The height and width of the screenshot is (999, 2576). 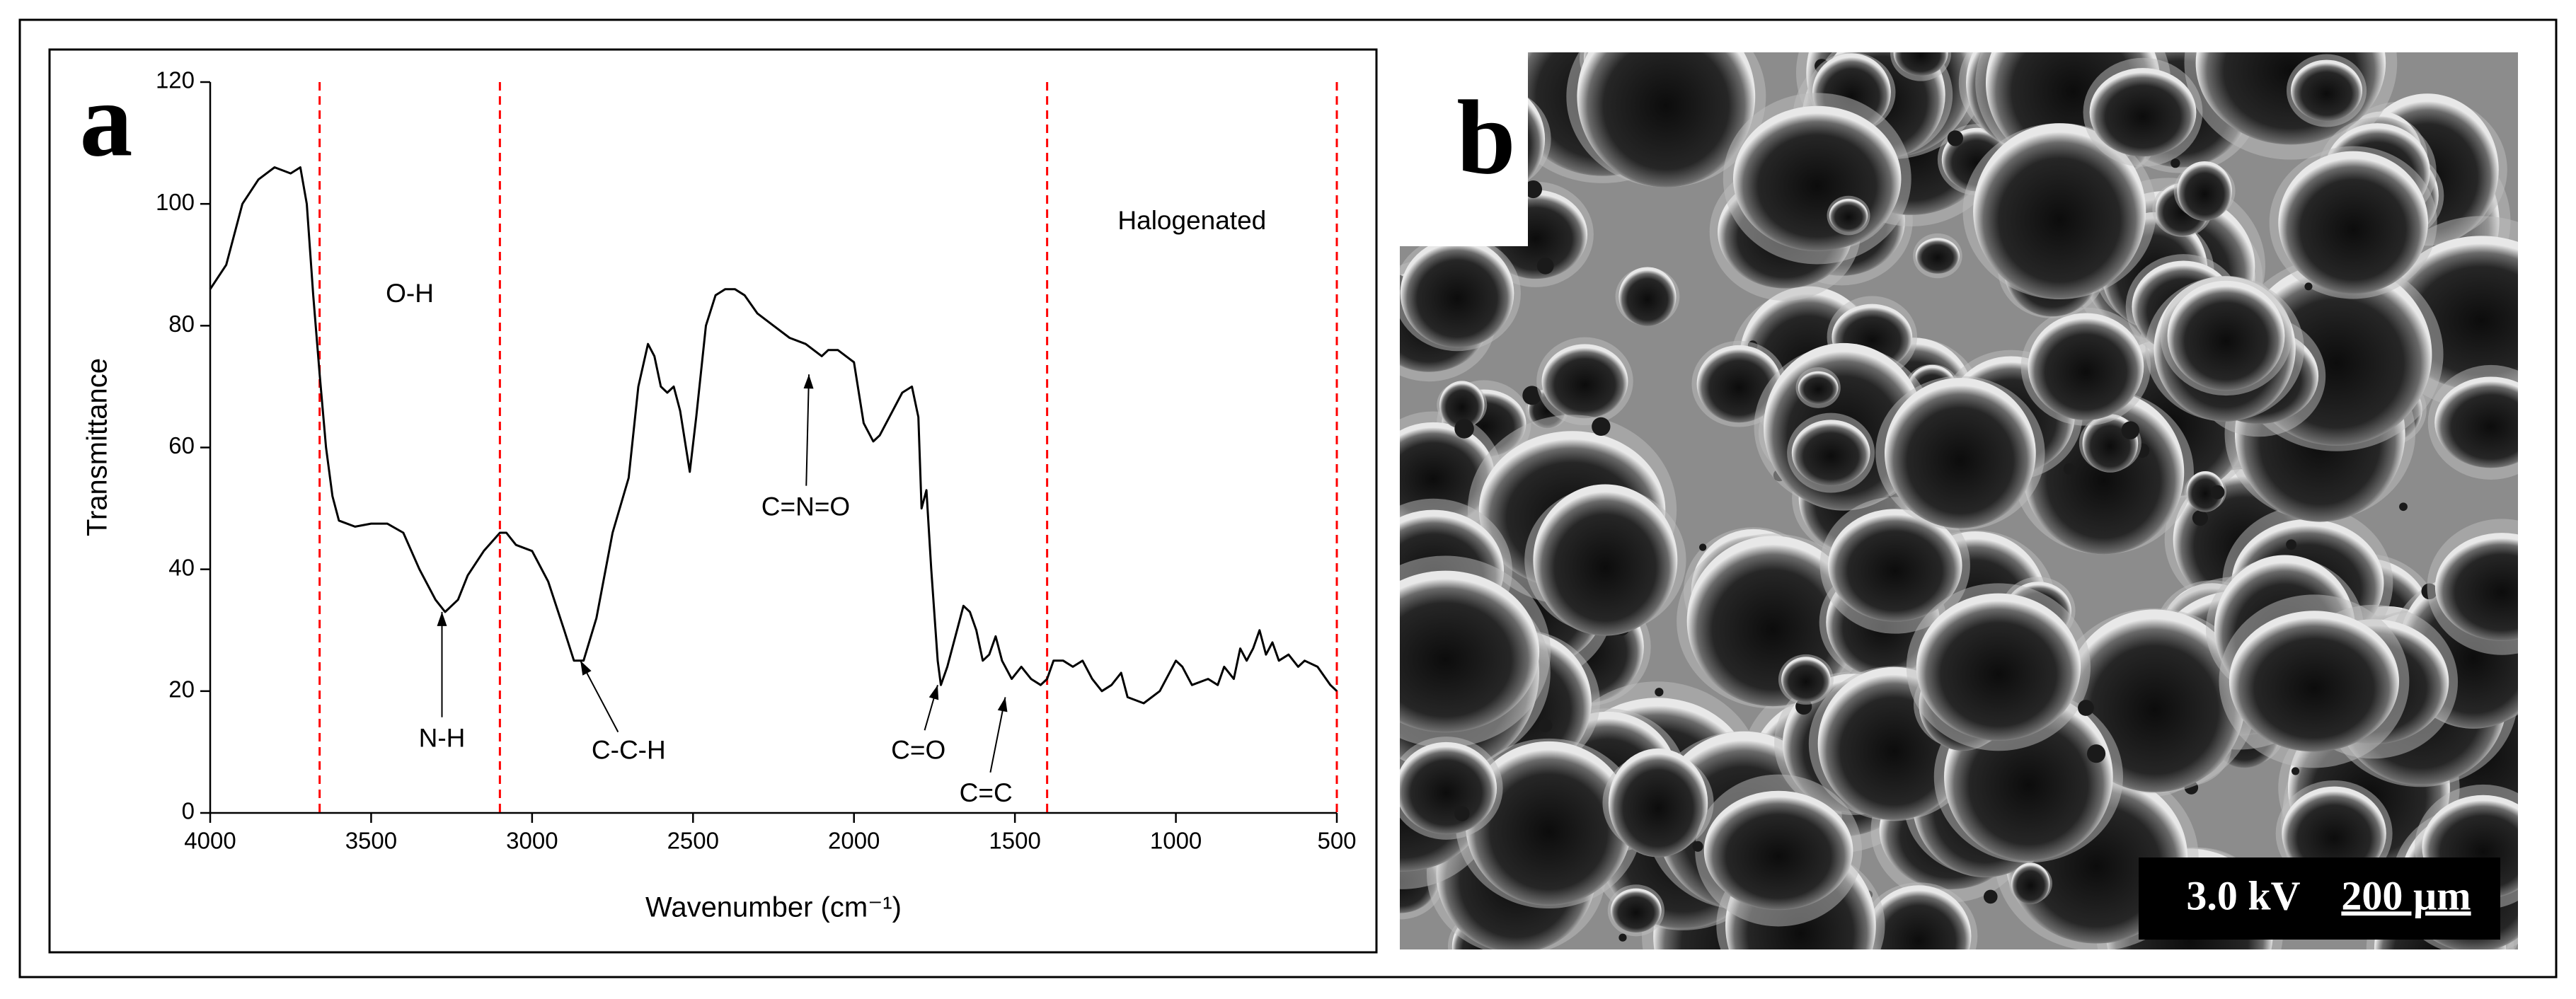 I want to click on annotation-arrow, so click(x=808, y=430).